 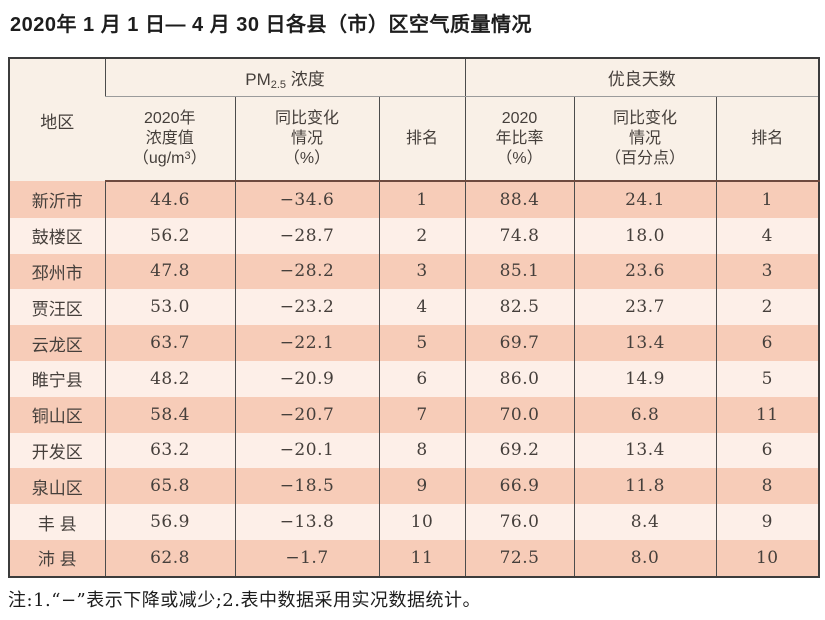 I want to click on group-header-pm25: PM2.5 浓度, so click(x=284, y=77).